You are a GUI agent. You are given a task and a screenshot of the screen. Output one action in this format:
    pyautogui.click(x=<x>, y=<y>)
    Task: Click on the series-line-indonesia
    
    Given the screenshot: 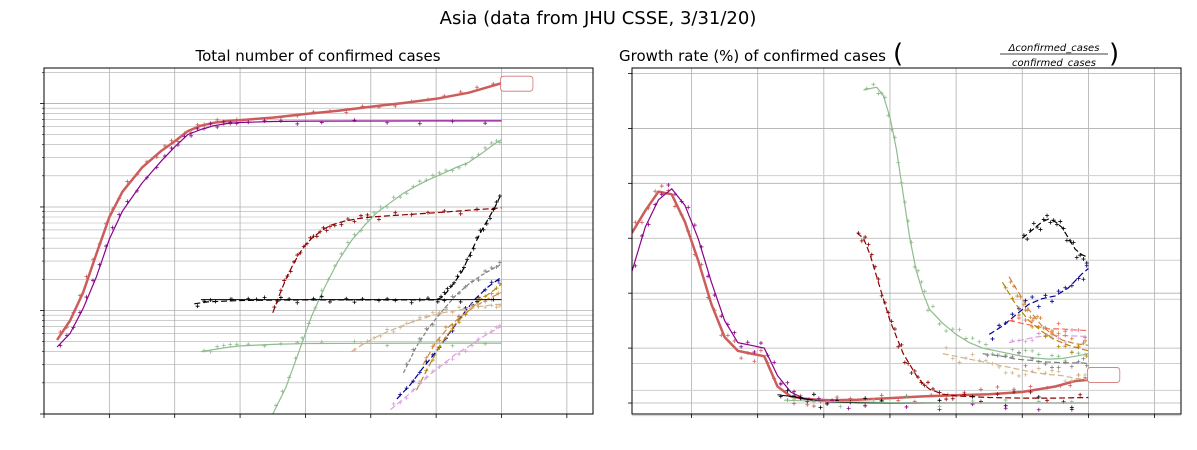 What is the action you would take?
    pyautogui.click(x=462, y=328)
    